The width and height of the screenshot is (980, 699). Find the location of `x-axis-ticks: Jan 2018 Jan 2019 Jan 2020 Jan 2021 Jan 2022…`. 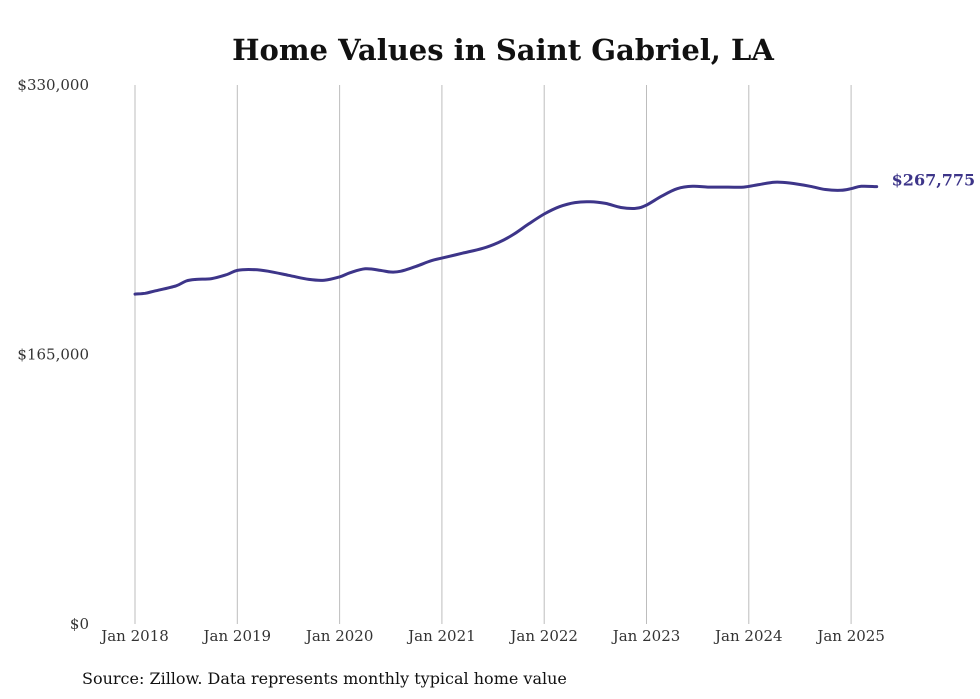

x-axis-ticks: Jan 2018 Jan 2019 Jan 2020 Jan 2021 Jan 2022… is located at coordinates (492, 636).